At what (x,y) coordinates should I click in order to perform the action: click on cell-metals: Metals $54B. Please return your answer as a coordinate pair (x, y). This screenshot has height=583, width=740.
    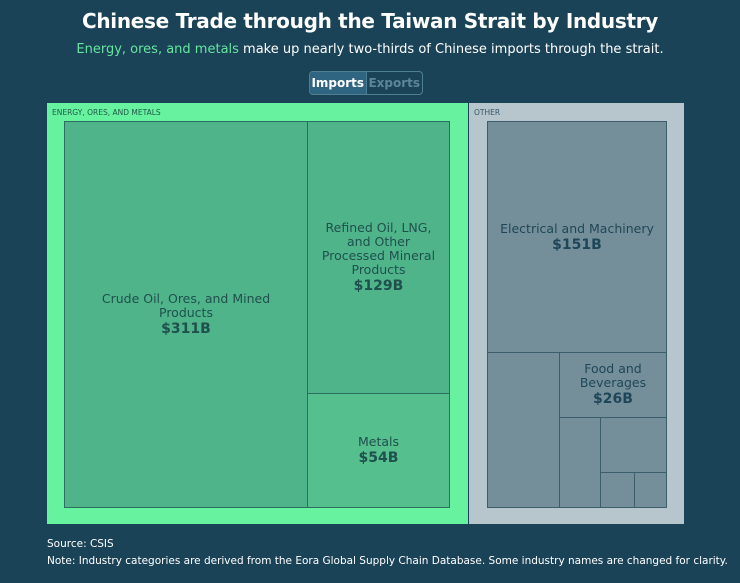
    Looking at the image, I should click on (378, 450).